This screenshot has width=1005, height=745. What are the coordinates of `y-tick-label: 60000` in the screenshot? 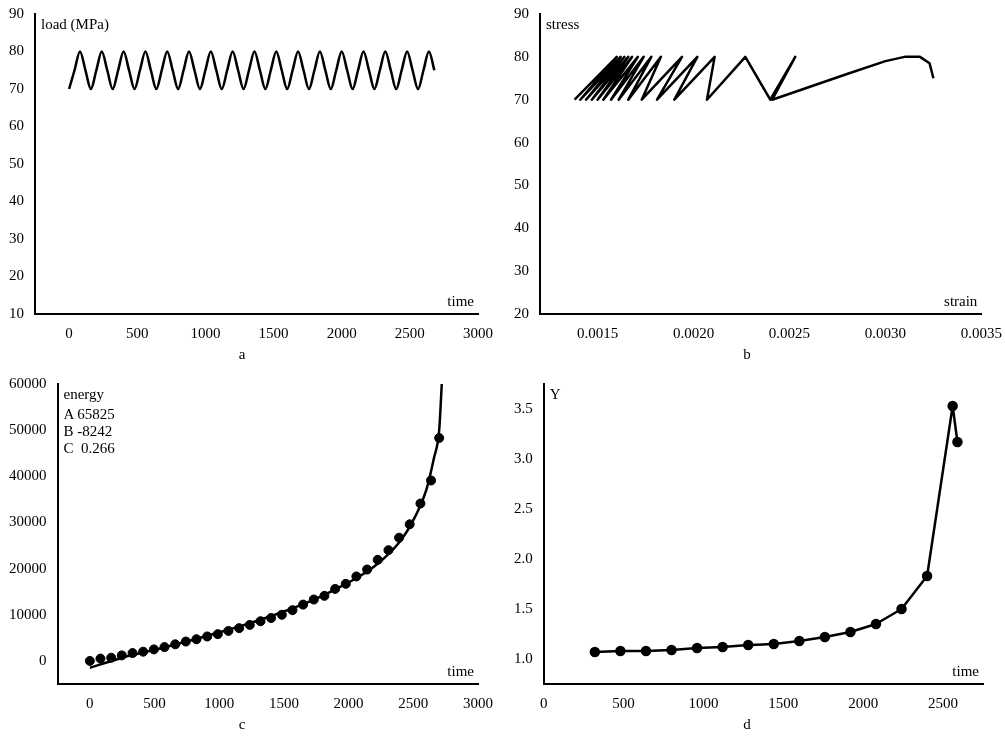 It's located at (28, 382).